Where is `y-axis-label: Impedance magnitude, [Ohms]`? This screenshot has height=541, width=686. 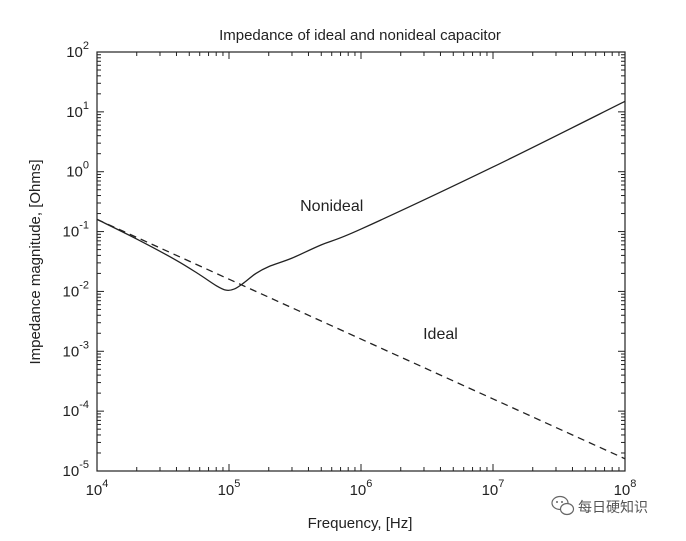 y-axis-label: Impedance magnitude, [Ohms] is located at coordinates (35, 261).